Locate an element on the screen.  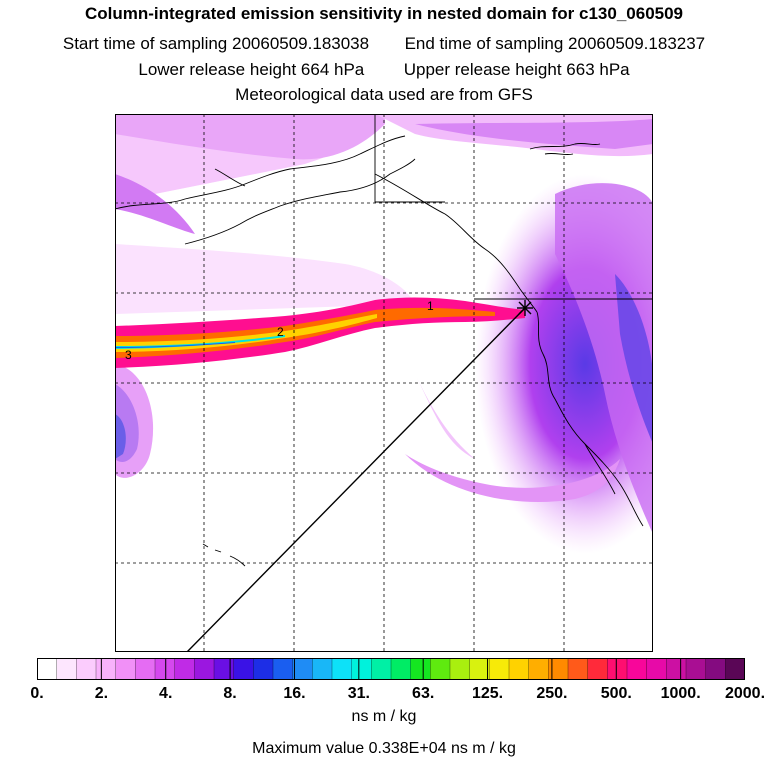
colorbar is located at coordinates (391, 669).